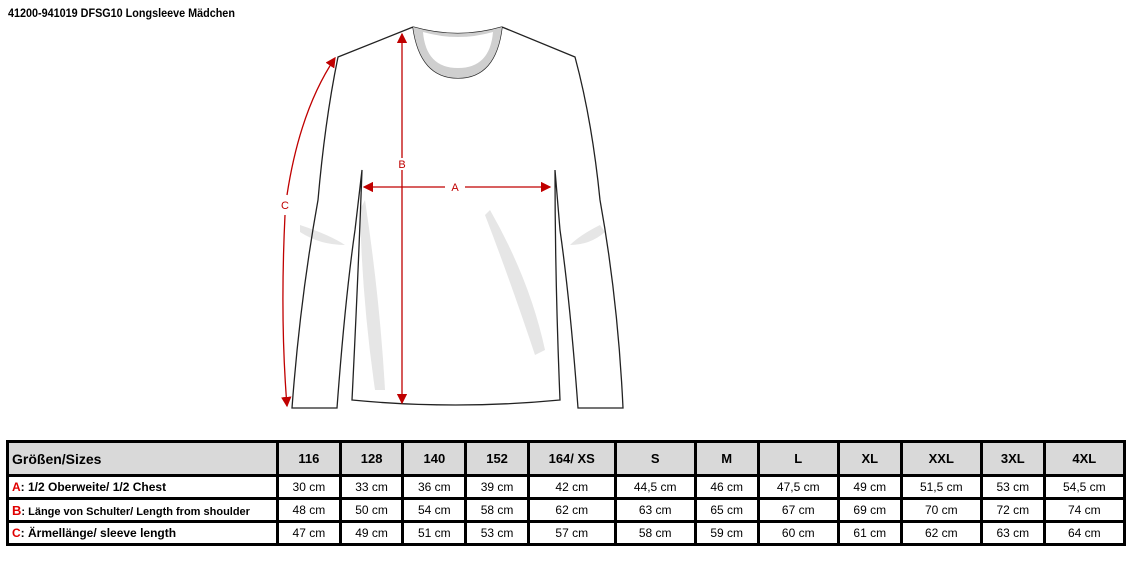  I want to click on table-cell: 70 cm, so click(941, 510).